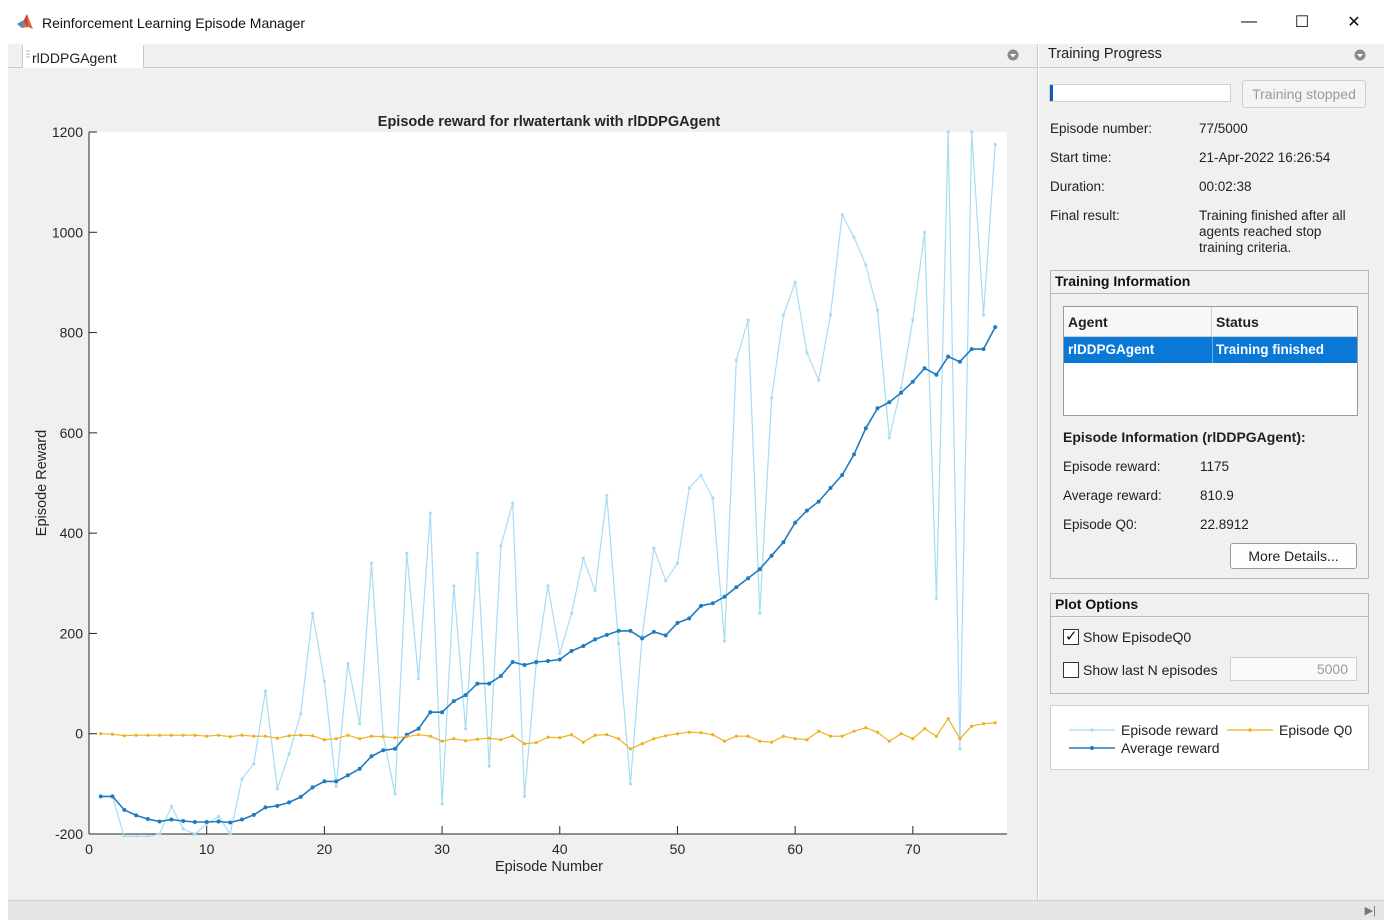 Image resolution: width=1384 pixels, height=920 pixels. What do you see at coordinates (1224, 524) in the screenshot?
I see `episode-q0-value: 22.8912` at bounding box center [1224, 524].